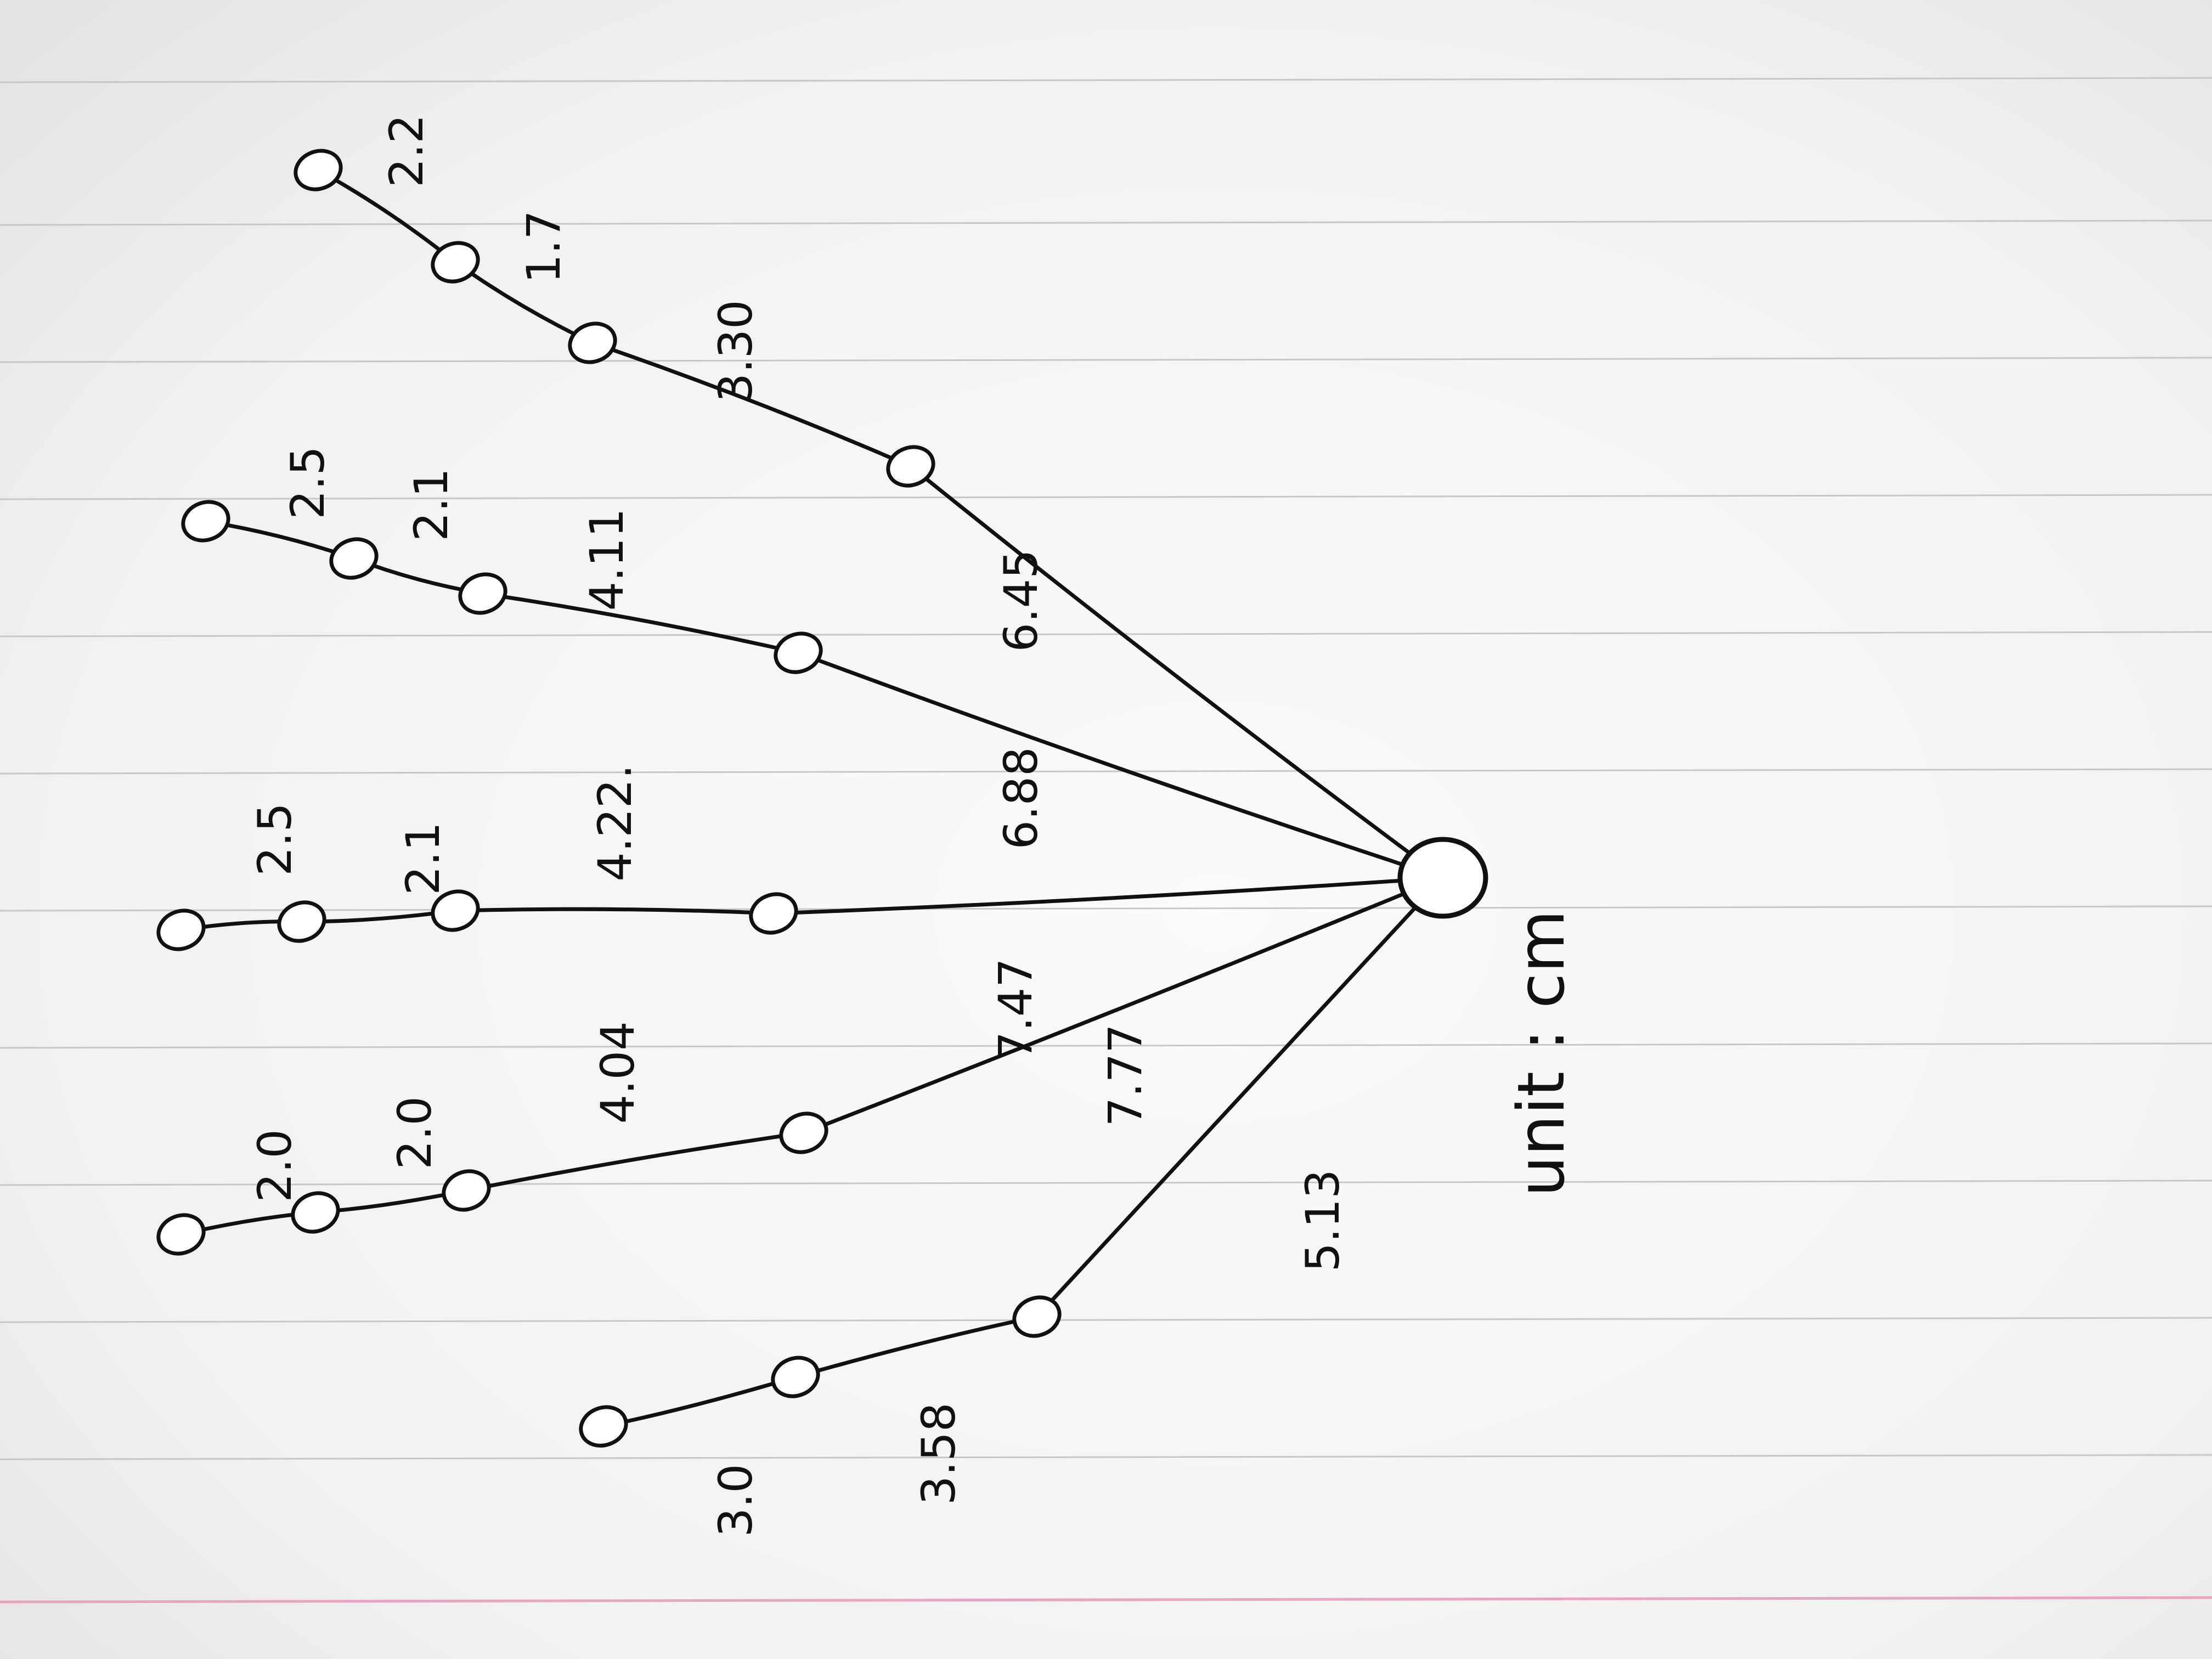 This screenshot has height=1659, width=2212. I want to click on palm-edge-length-label: 7.77, so click(1125, 1075).